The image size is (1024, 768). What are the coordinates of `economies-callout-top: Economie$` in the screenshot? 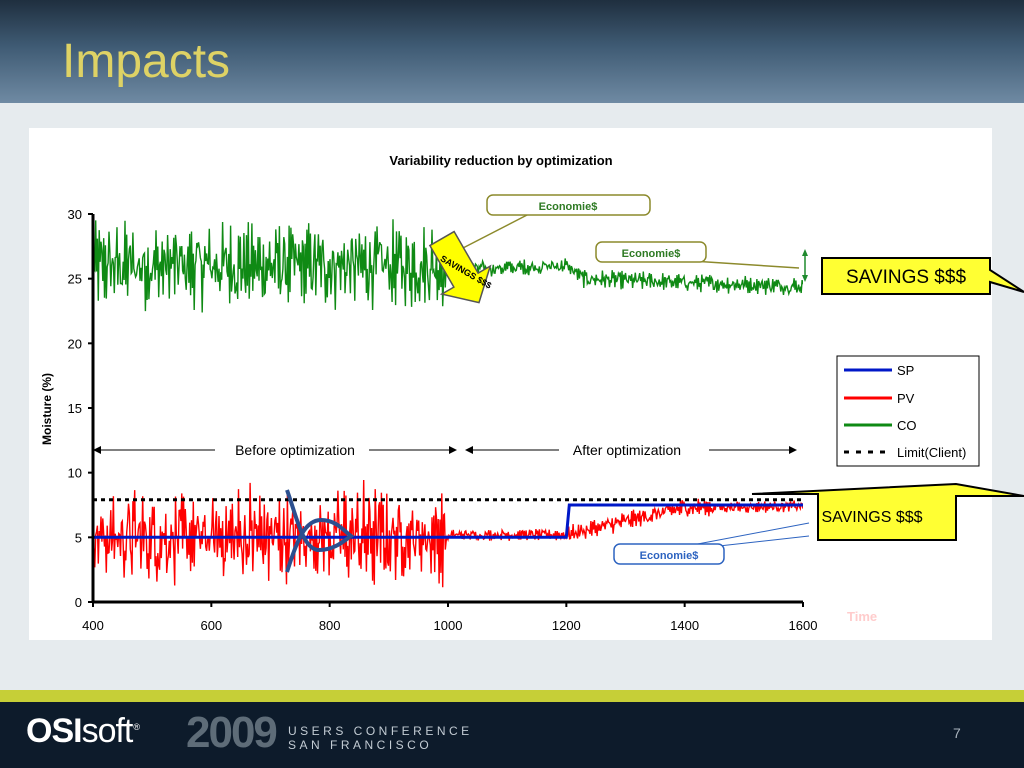 It's located at (556, 221).